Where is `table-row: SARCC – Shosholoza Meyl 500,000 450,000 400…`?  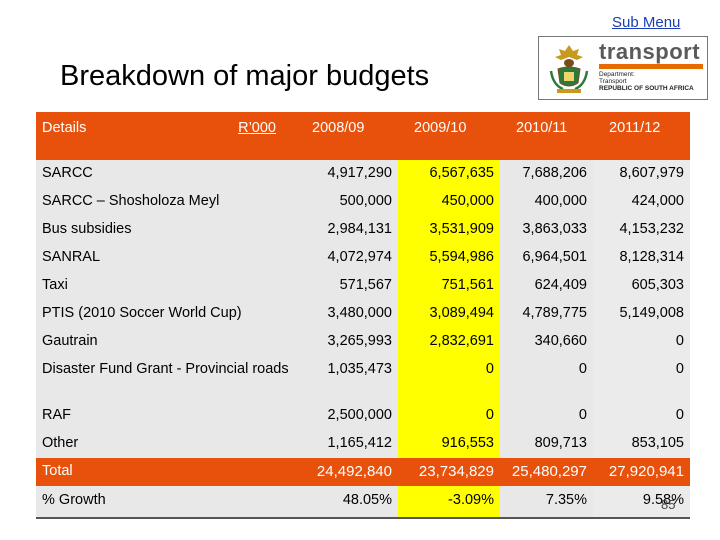
table-row: SARCC – Shosholoza Meyl 500,000 450,000 400… is located at coordinates (363, 202).